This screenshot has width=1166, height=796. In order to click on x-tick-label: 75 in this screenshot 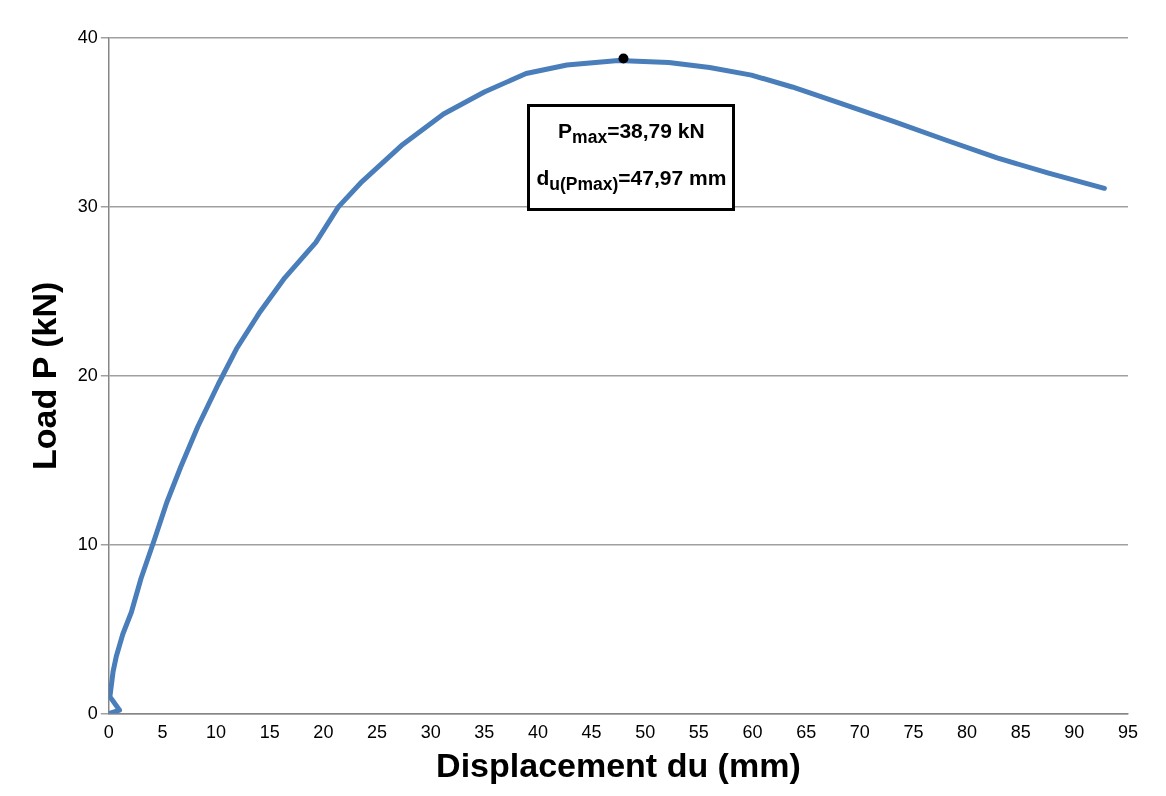, I will do `click(913, 732)`.